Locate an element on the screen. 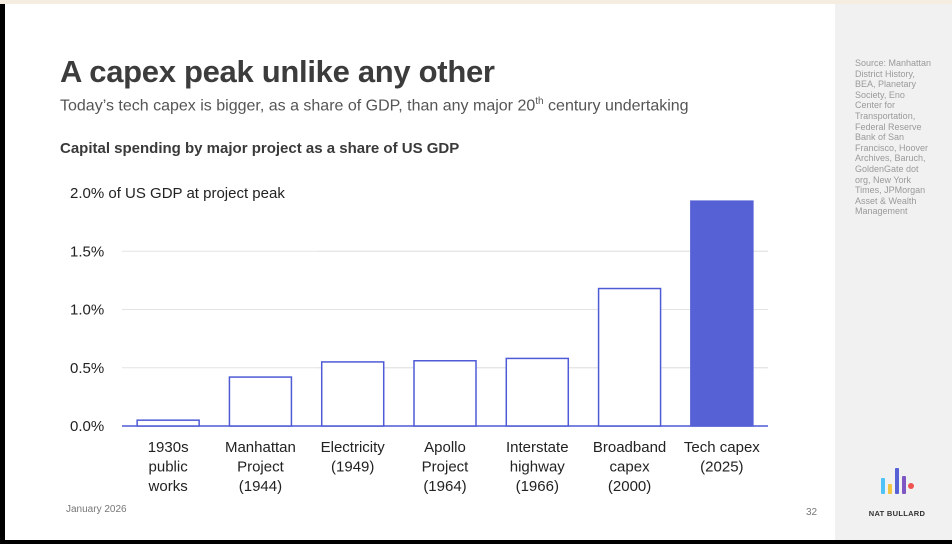 The image size is (952, 544). x-tick-label-line: highway is located at coordinates (538, 467).